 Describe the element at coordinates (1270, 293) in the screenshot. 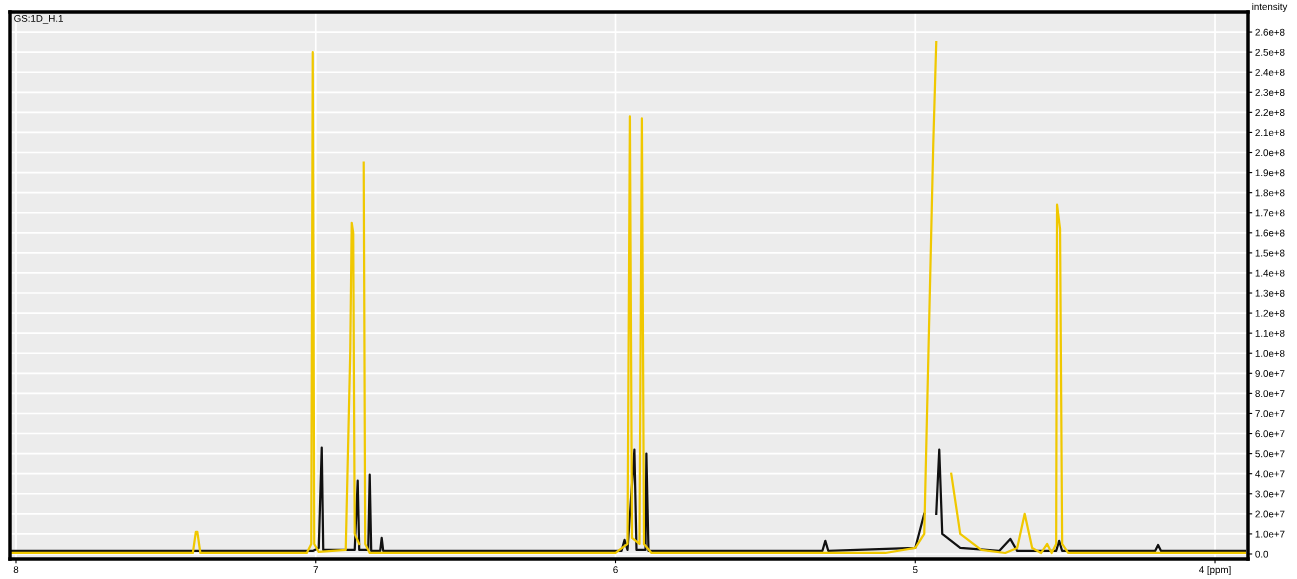

I see `y-tick-label: 1.3e+8` at that location.